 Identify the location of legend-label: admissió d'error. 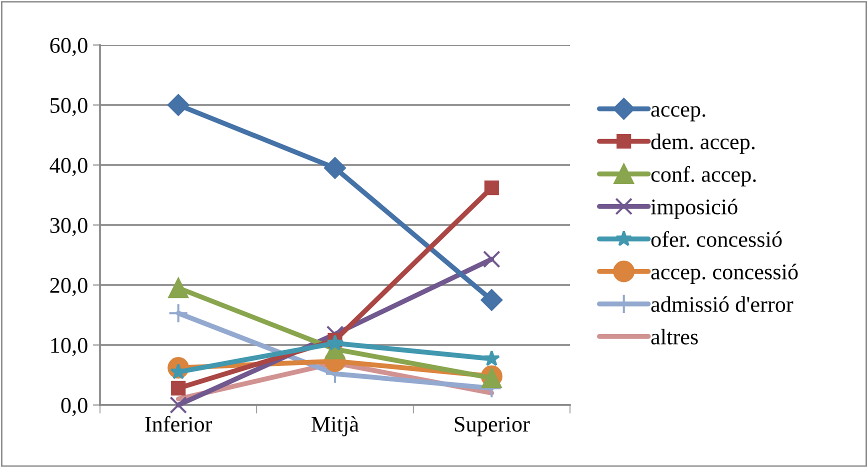
(722, 304).